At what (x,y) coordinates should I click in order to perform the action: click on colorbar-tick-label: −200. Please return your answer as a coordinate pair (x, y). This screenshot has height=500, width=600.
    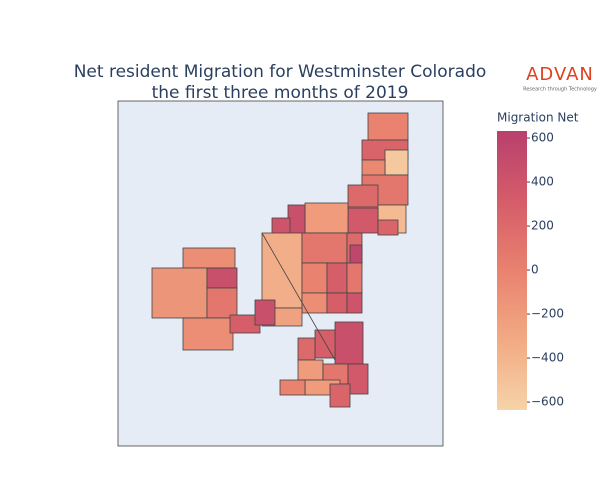
    Looking at the image, I should click on (547, 314).